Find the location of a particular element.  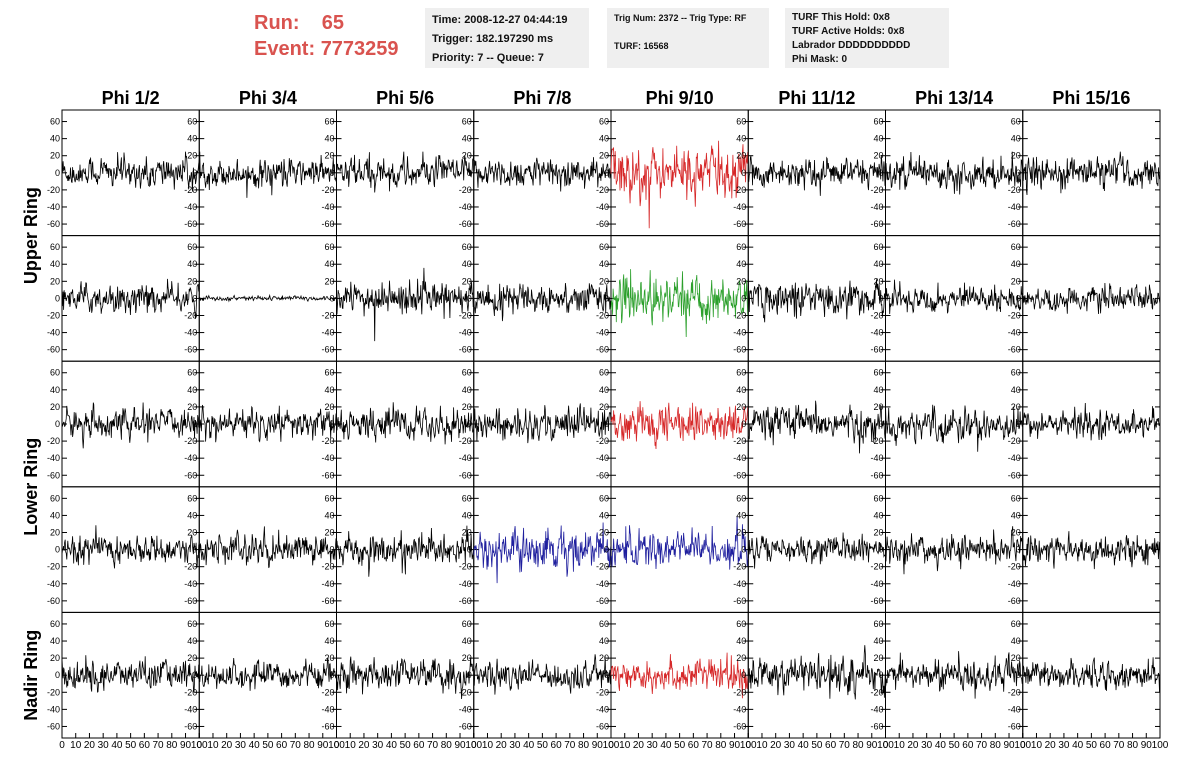

run-label: Run: is located at coordinates (277, 23).